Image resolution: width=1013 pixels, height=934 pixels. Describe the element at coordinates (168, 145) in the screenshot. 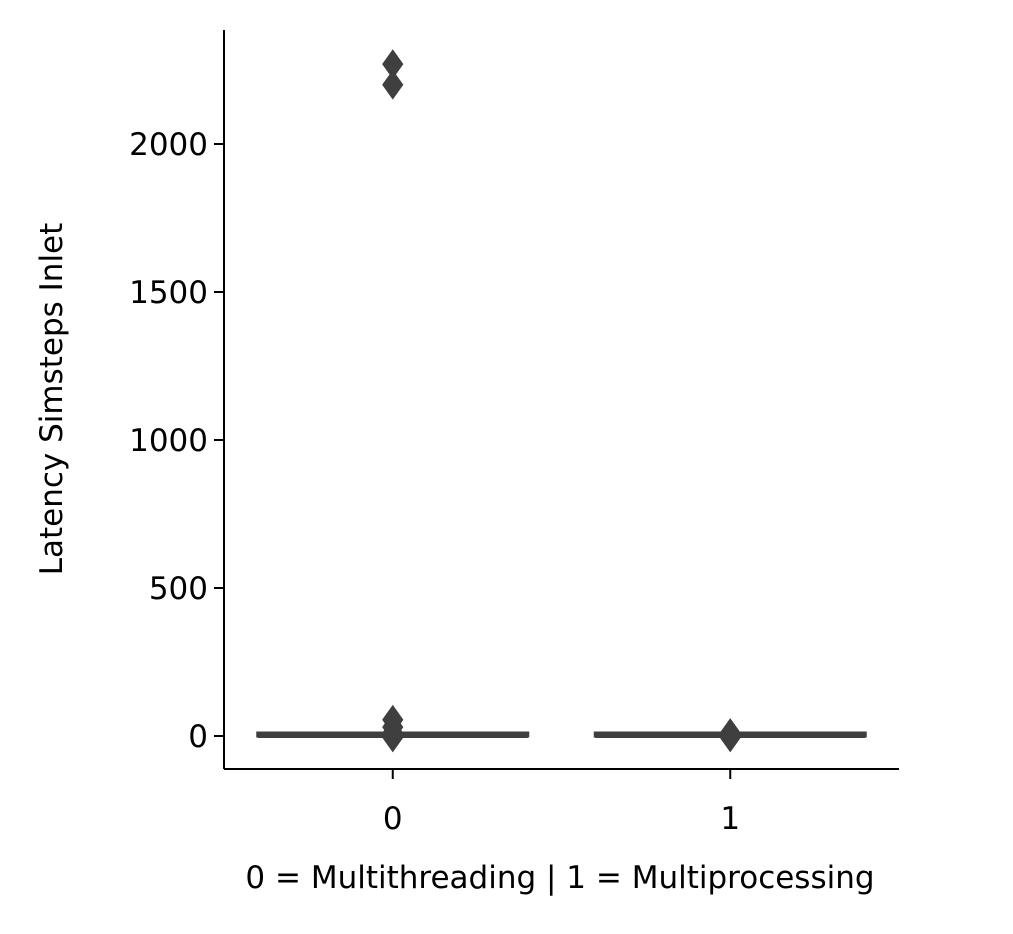

I see `y-tick-label: 2000` at that location.